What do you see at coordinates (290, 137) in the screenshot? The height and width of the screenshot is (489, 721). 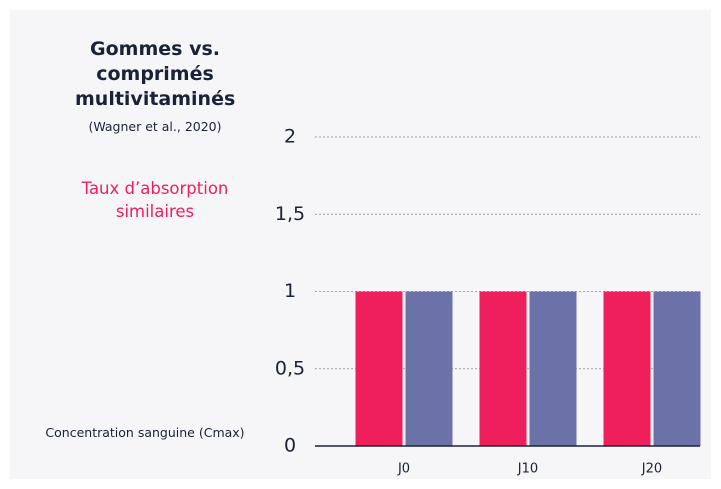 I see `y-tick-label: 2` at bounding box center [290, 137].